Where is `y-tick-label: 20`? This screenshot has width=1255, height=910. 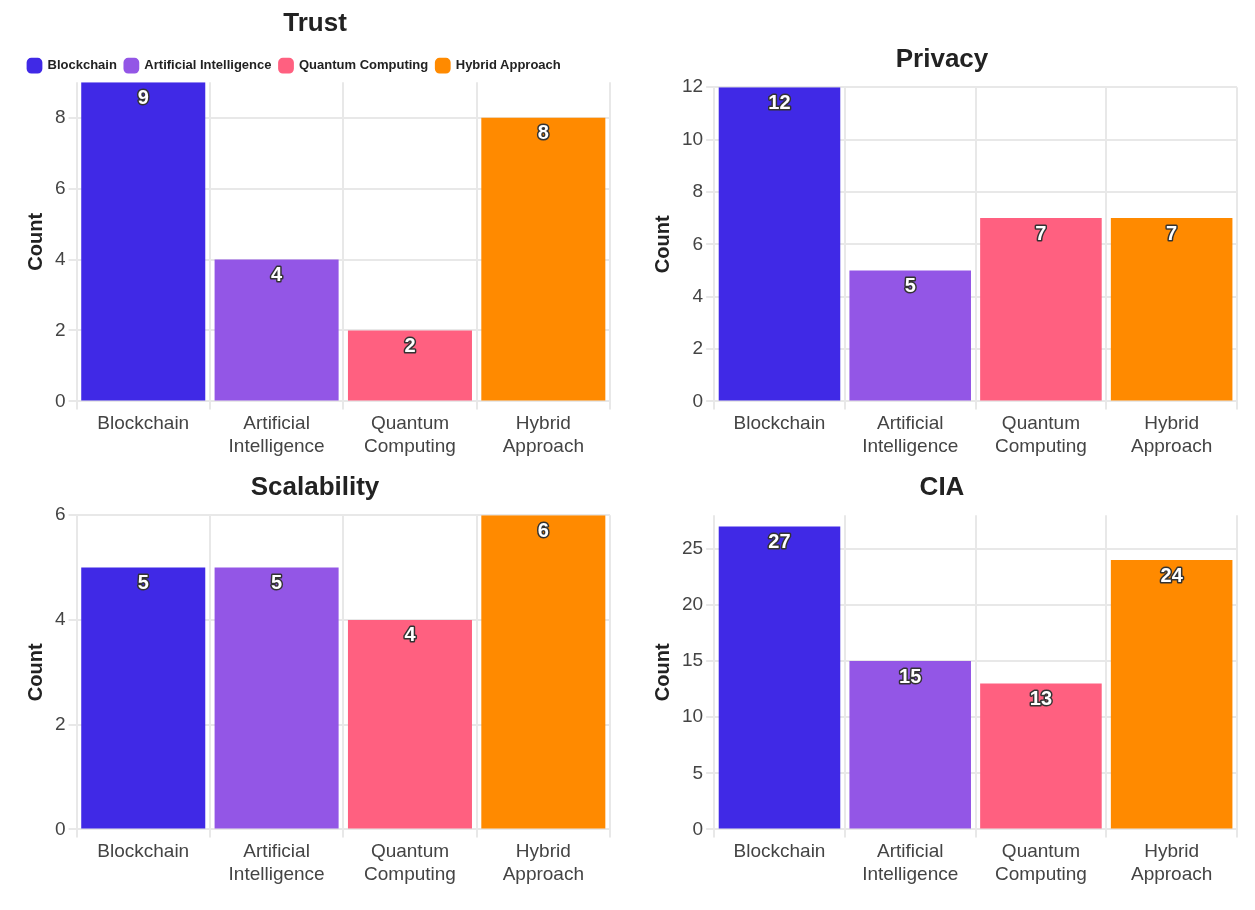
y-tick-label: 20 is located at coordinates (692, 604).